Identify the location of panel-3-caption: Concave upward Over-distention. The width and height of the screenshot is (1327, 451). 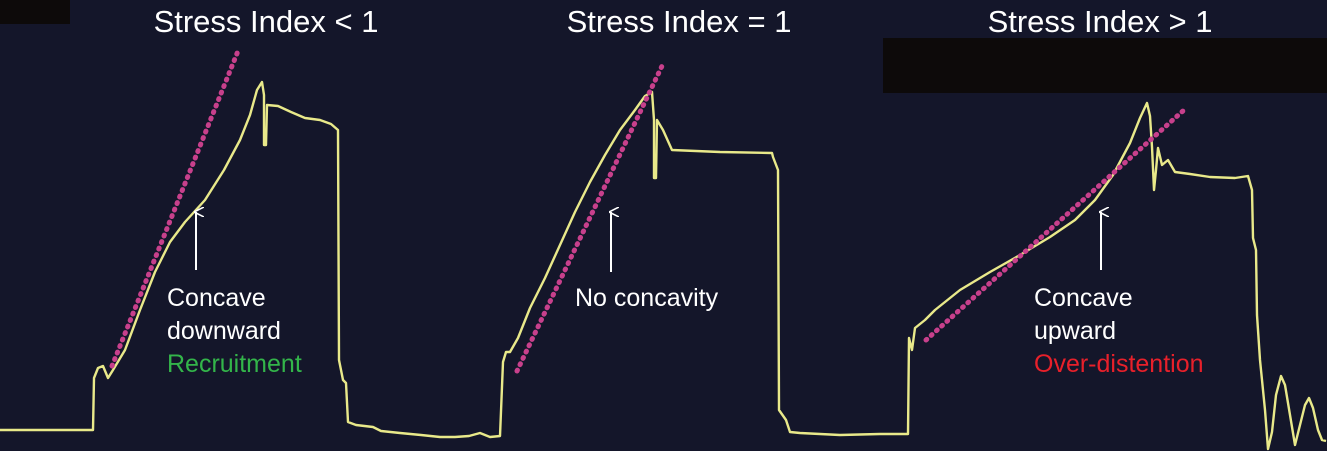
(1119, 331).